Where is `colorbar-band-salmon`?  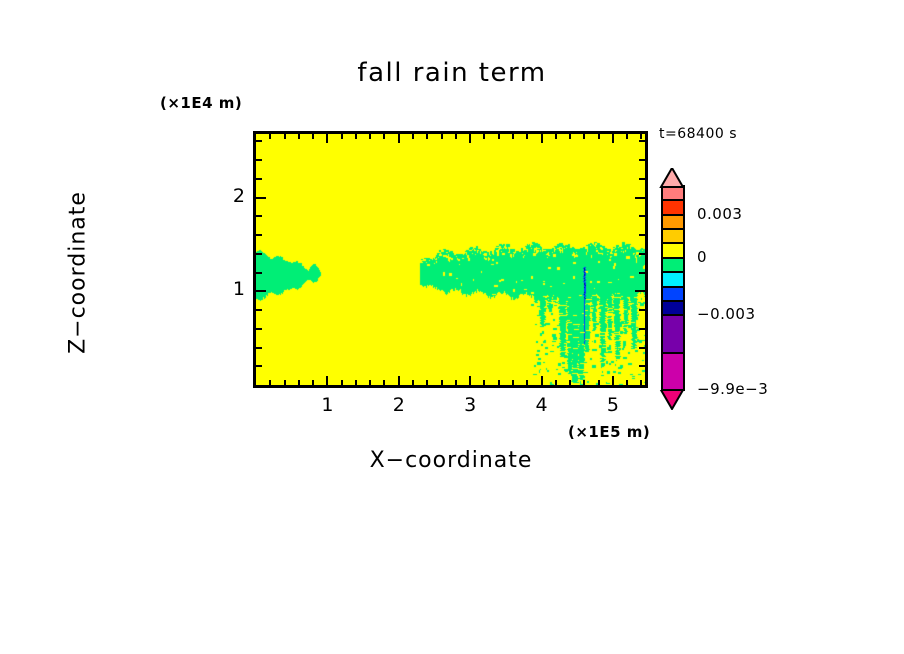
colorbar-band-salmon is located at coordinates (673, 193).